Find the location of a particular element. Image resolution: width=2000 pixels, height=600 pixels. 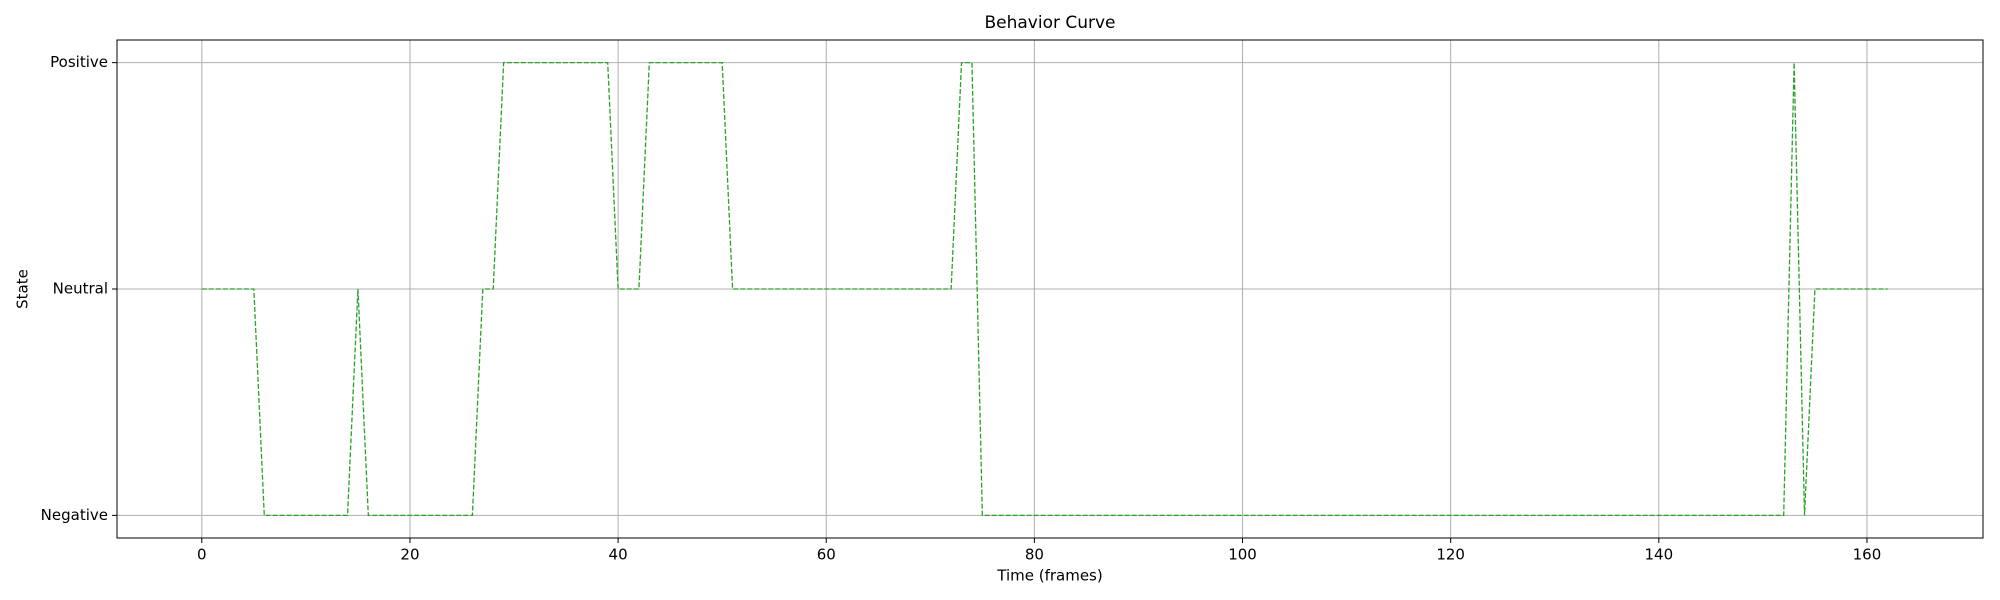

y-tick-label: Negative is located at coordinates (74, 515).